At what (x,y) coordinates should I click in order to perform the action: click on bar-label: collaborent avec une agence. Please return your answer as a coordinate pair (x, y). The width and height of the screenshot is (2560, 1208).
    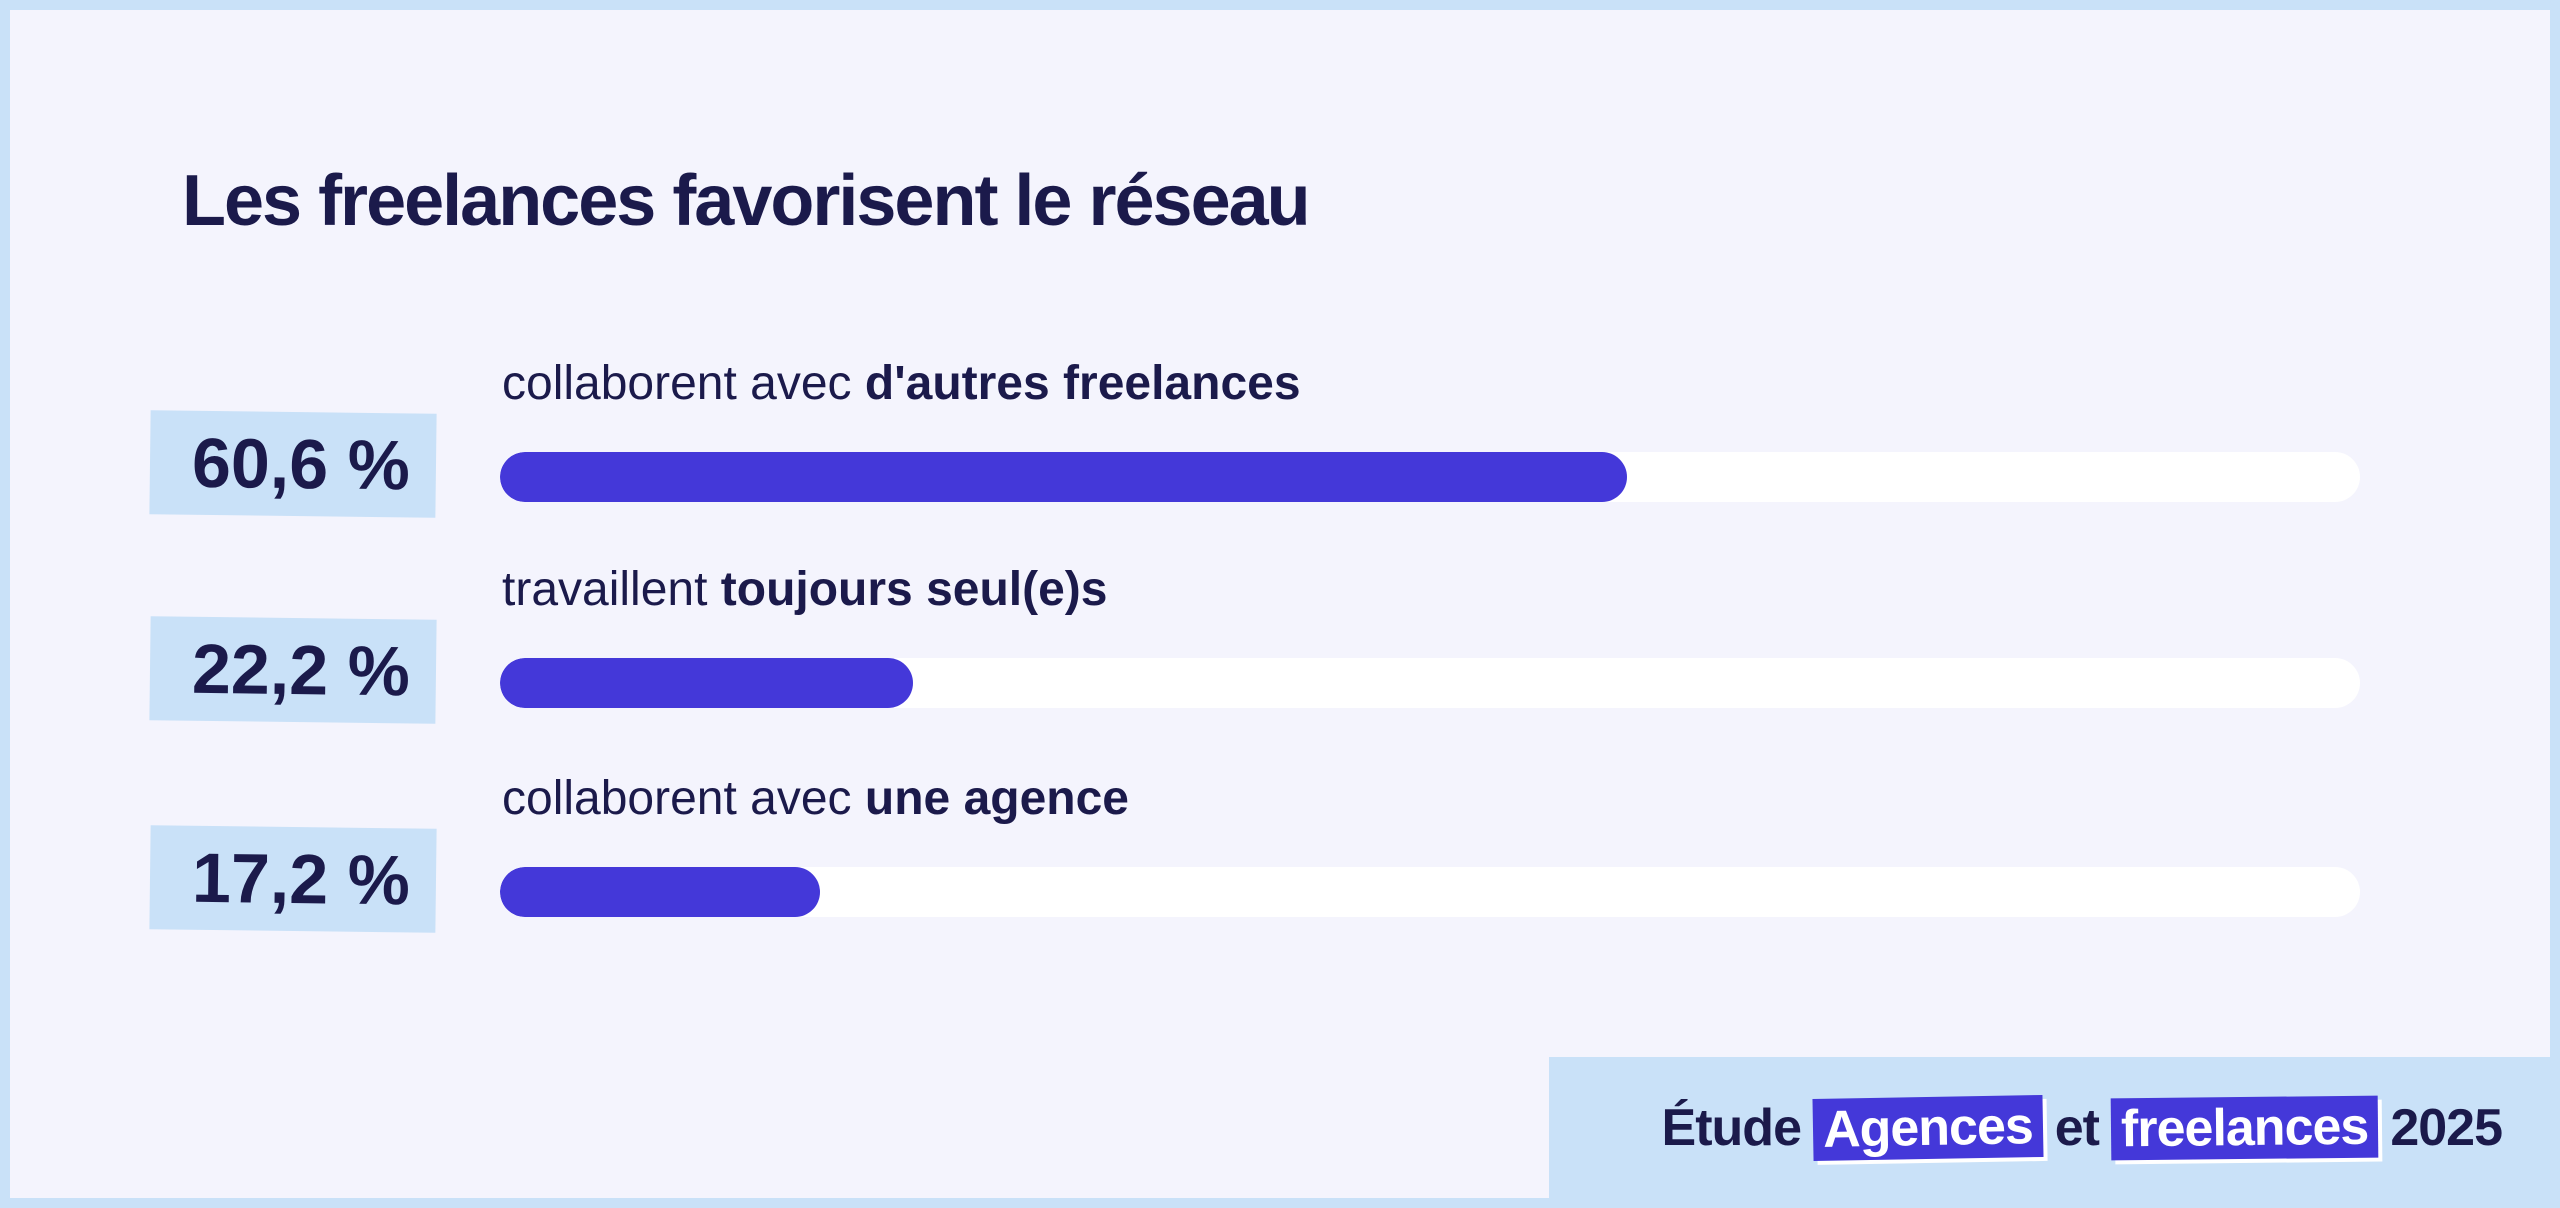
    Looking at the image, I should click on (815, 798).